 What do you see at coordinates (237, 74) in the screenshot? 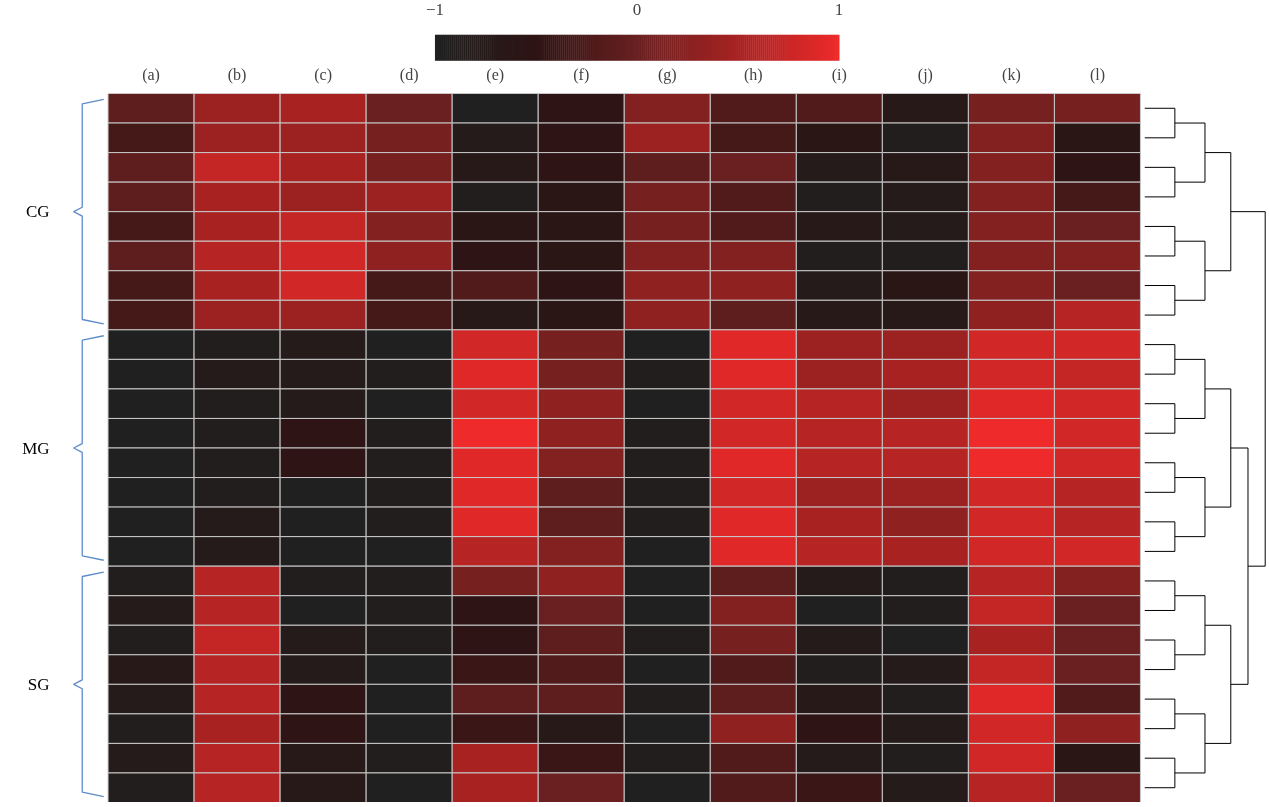
I see `x-tick-label: (b)` at bounding box center [237, 74].